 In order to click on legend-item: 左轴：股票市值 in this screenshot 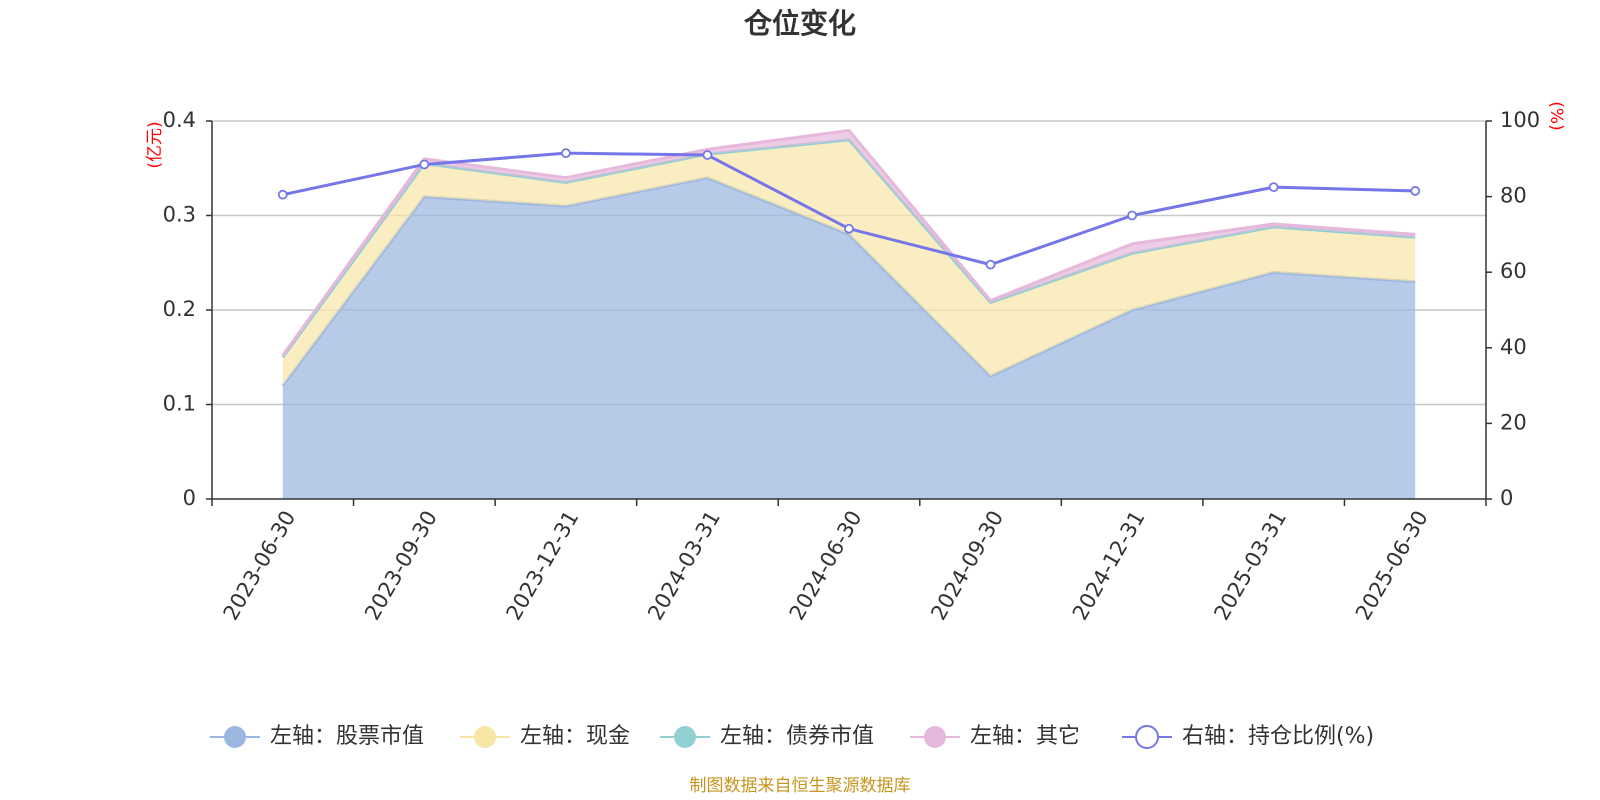, I will do `click(317, 736)`.